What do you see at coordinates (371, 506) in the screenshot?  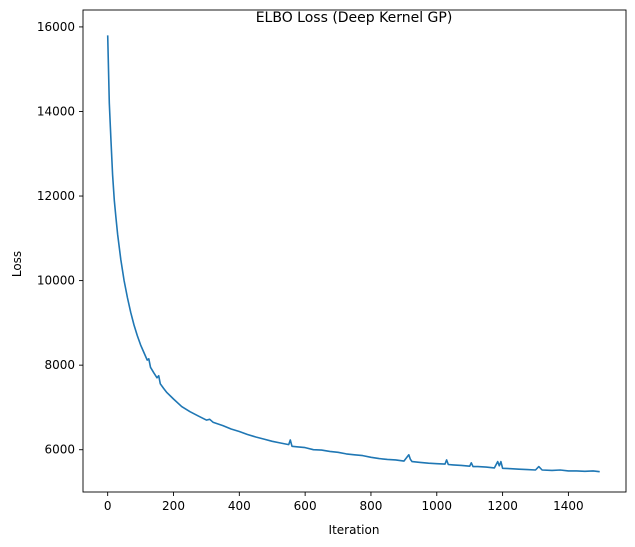 I see `x-tick-label: 800` at bounding box center [371, 506].